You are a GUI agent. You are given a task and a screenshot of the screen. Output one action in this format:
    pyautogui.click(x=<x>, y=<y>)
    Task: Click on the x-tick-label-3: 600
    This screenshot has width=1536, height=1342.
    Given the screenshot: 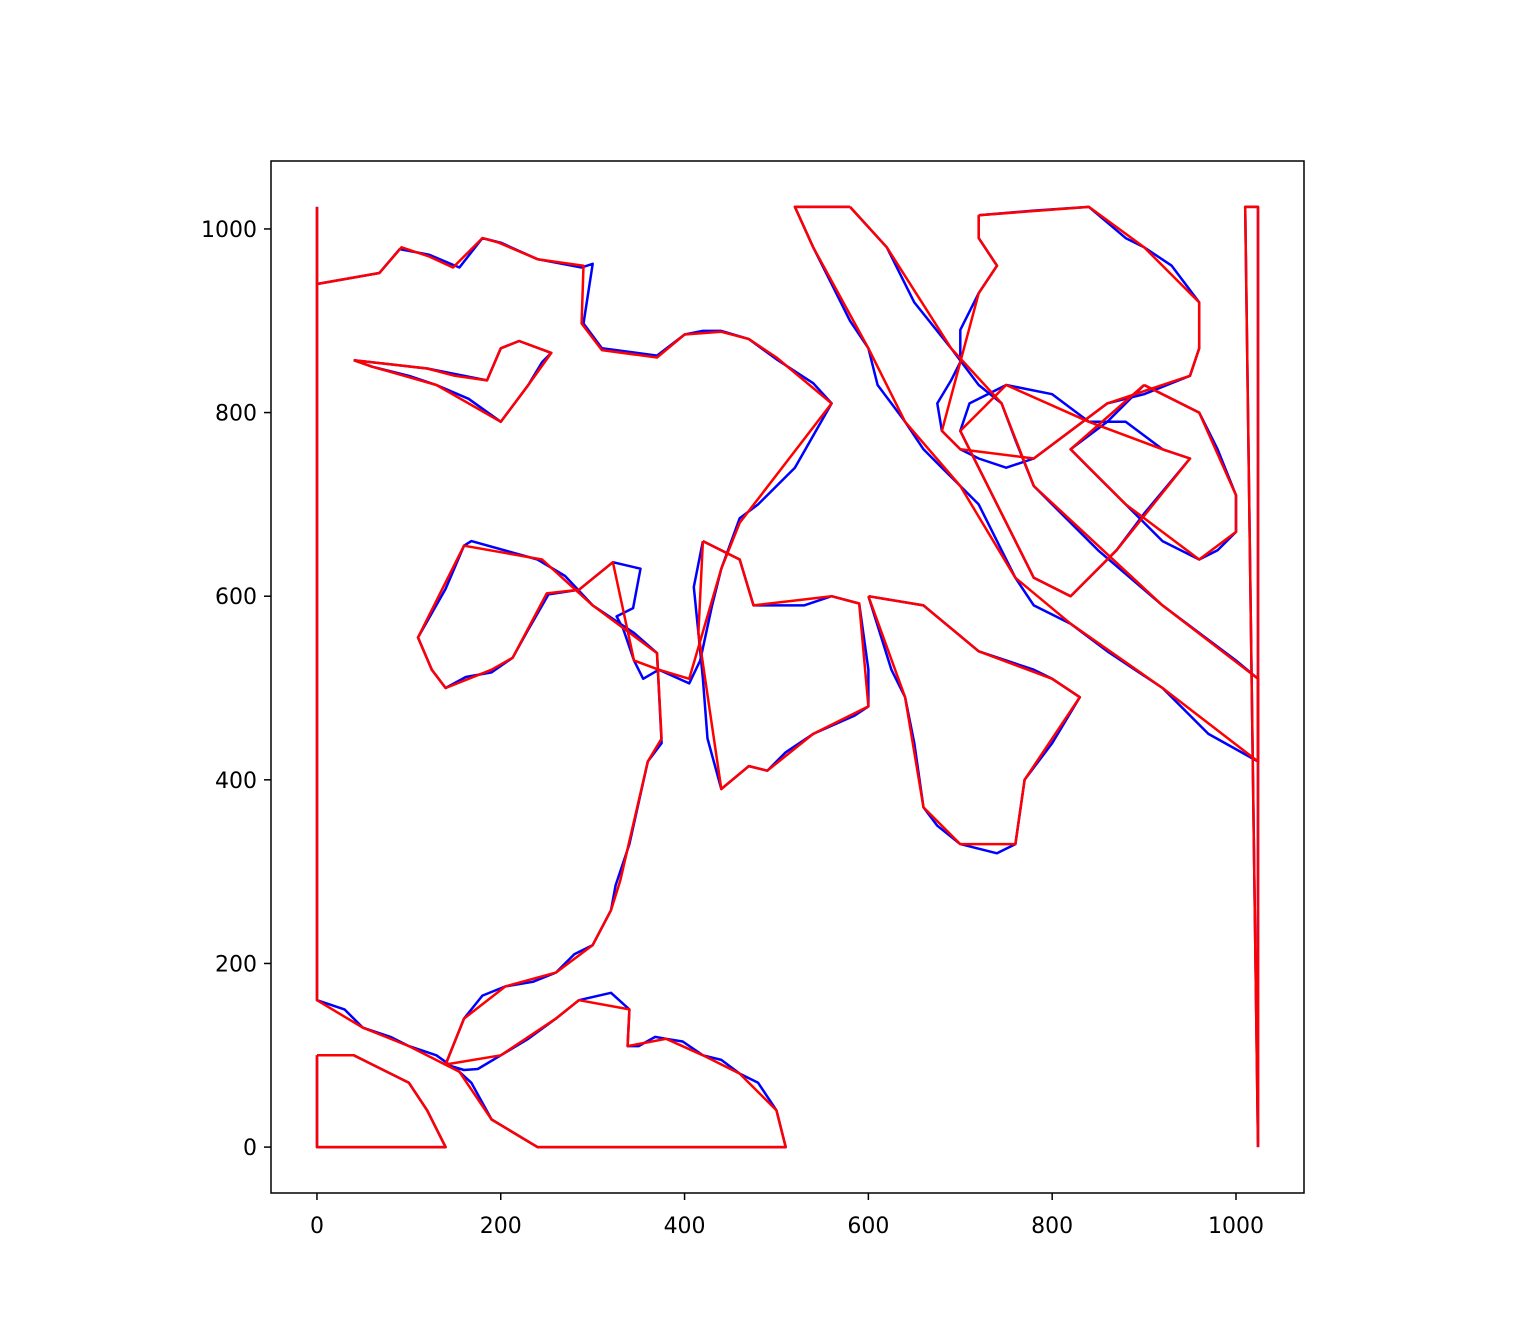 What is the action you would take?
    pyautogui.click(x=868, y=1226)
    